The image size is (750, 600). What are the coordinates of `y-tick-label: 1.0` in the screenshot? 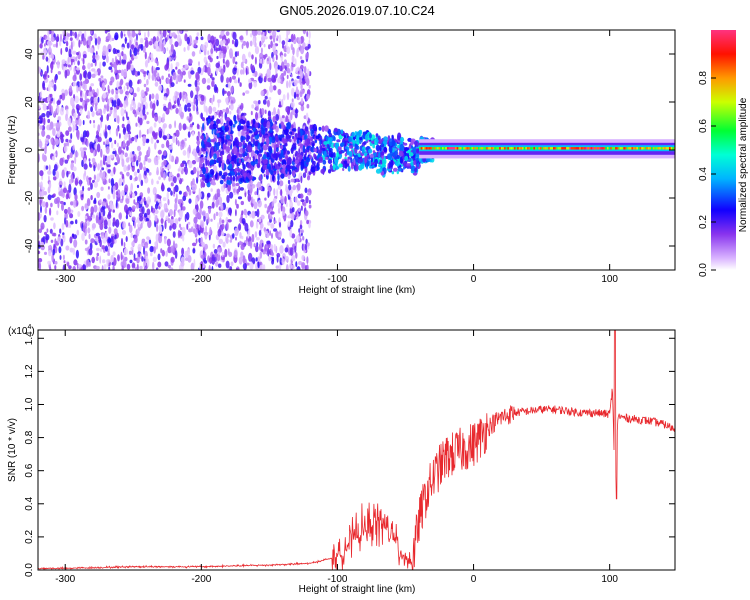 It's located at (29, 404).